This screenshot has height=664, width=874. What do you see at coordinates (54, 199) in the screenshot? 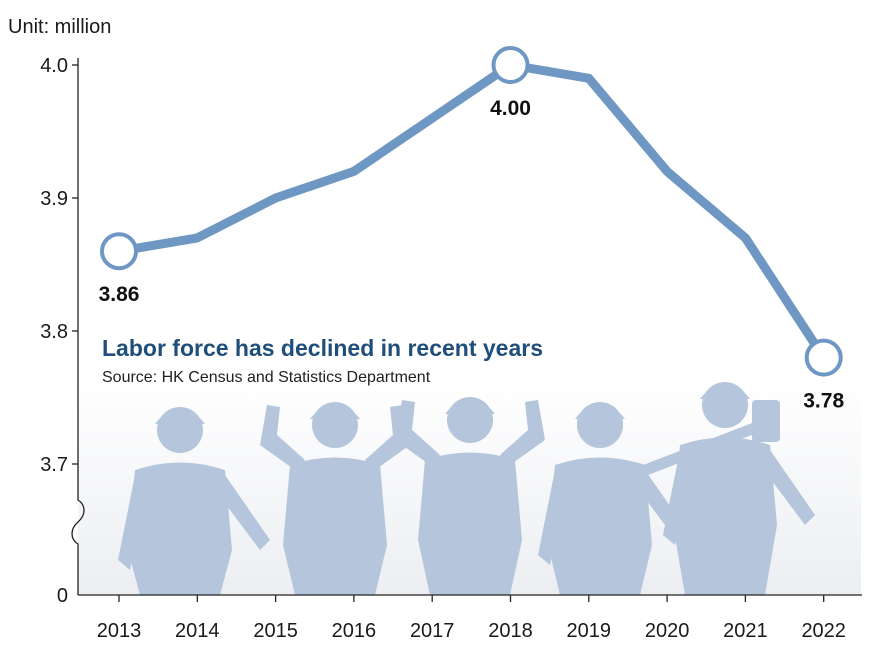
I see `y-tick-label: 3.9` at bounding box center [54, 199].